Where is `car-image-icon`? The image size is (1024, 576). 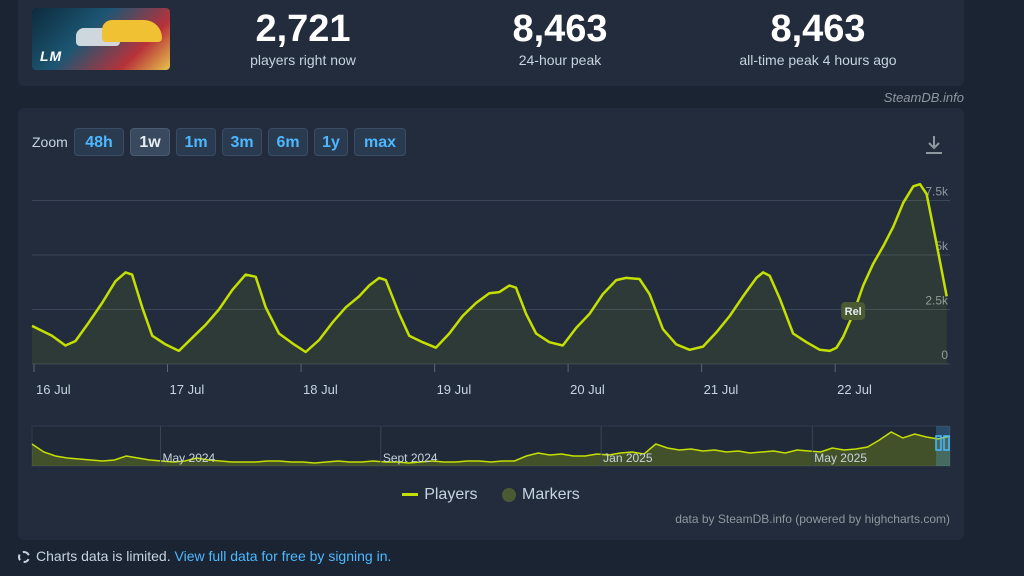
car-image-icon is located at coordinates (132, 31).